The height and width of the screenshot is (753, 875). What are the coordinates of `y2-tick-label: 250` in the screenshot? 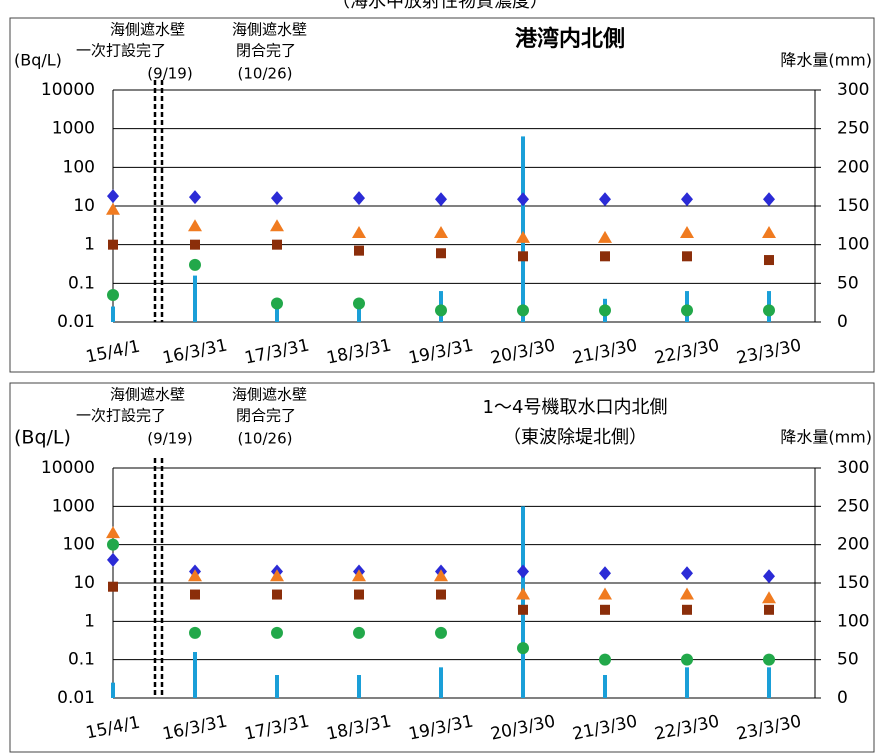 It's located at (853, 129).